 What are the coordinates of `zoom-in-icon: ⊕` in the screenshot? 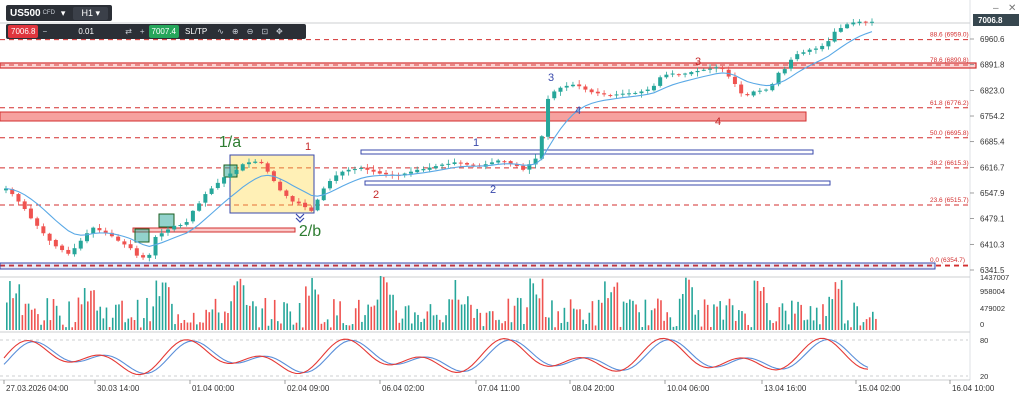 It's located at (235, 31).